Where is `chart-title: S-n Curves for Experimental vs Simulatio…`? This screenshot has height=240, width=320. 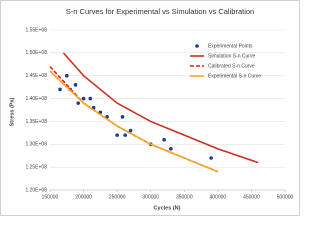 chart-title: S-n Curves for Experimental vs Simulatio… is located at coordinates (160, 11).